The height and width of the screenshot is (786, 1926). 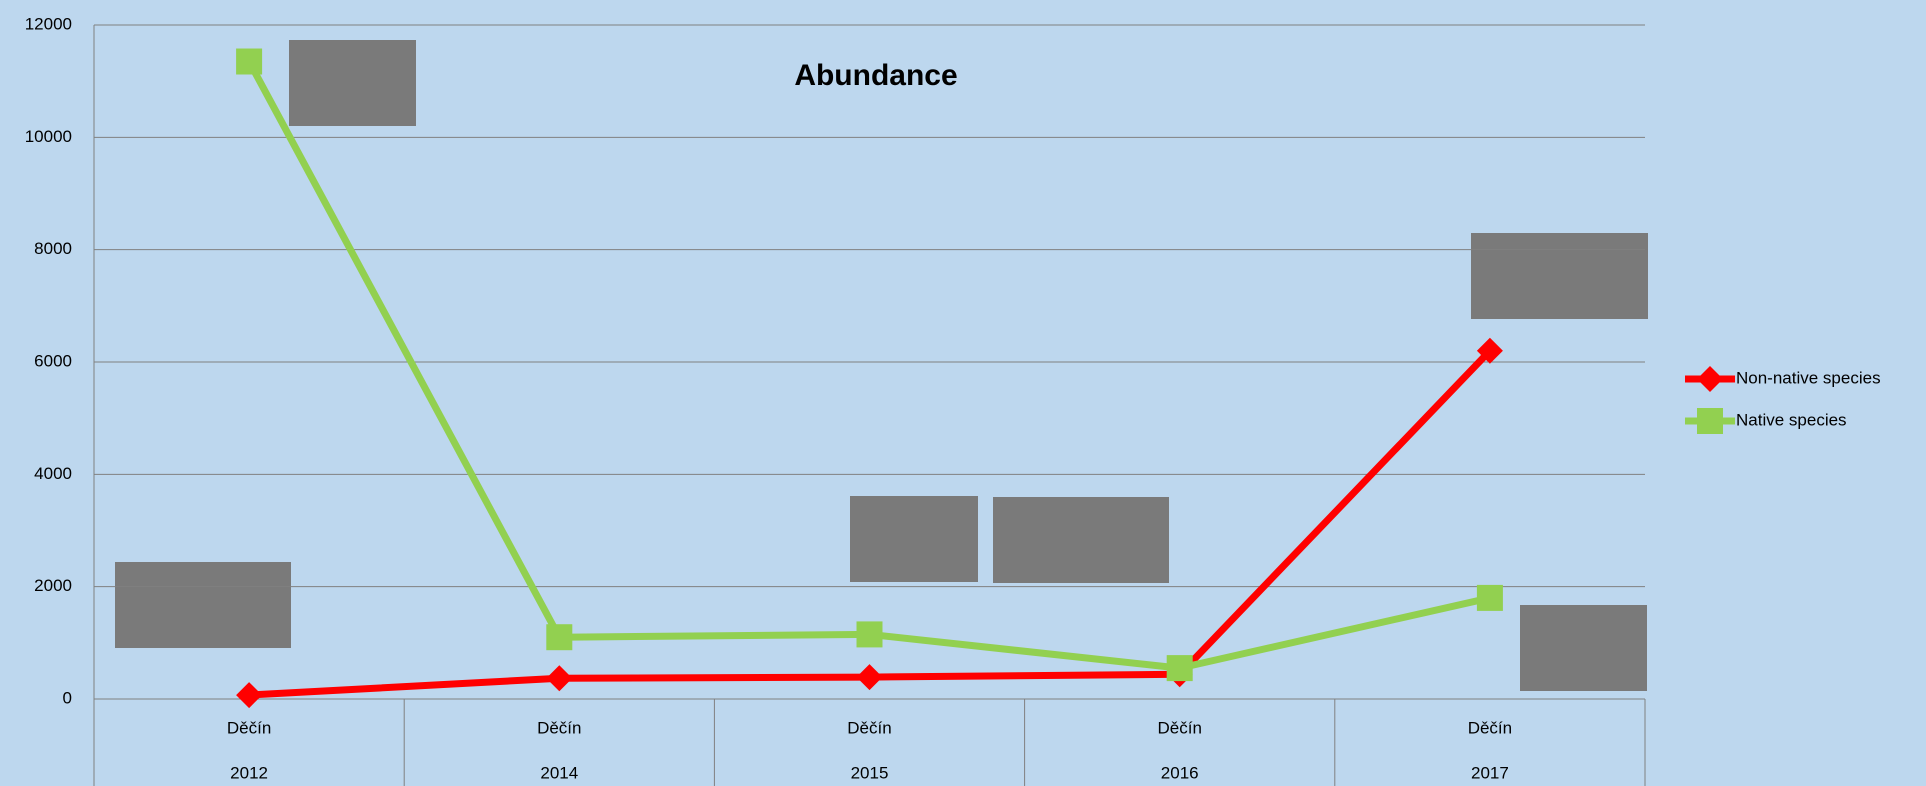 What do you see at coordinates (875, 75) in the screenshot?
I see `chart-title: Abundance` at bounding box center [875, 75].